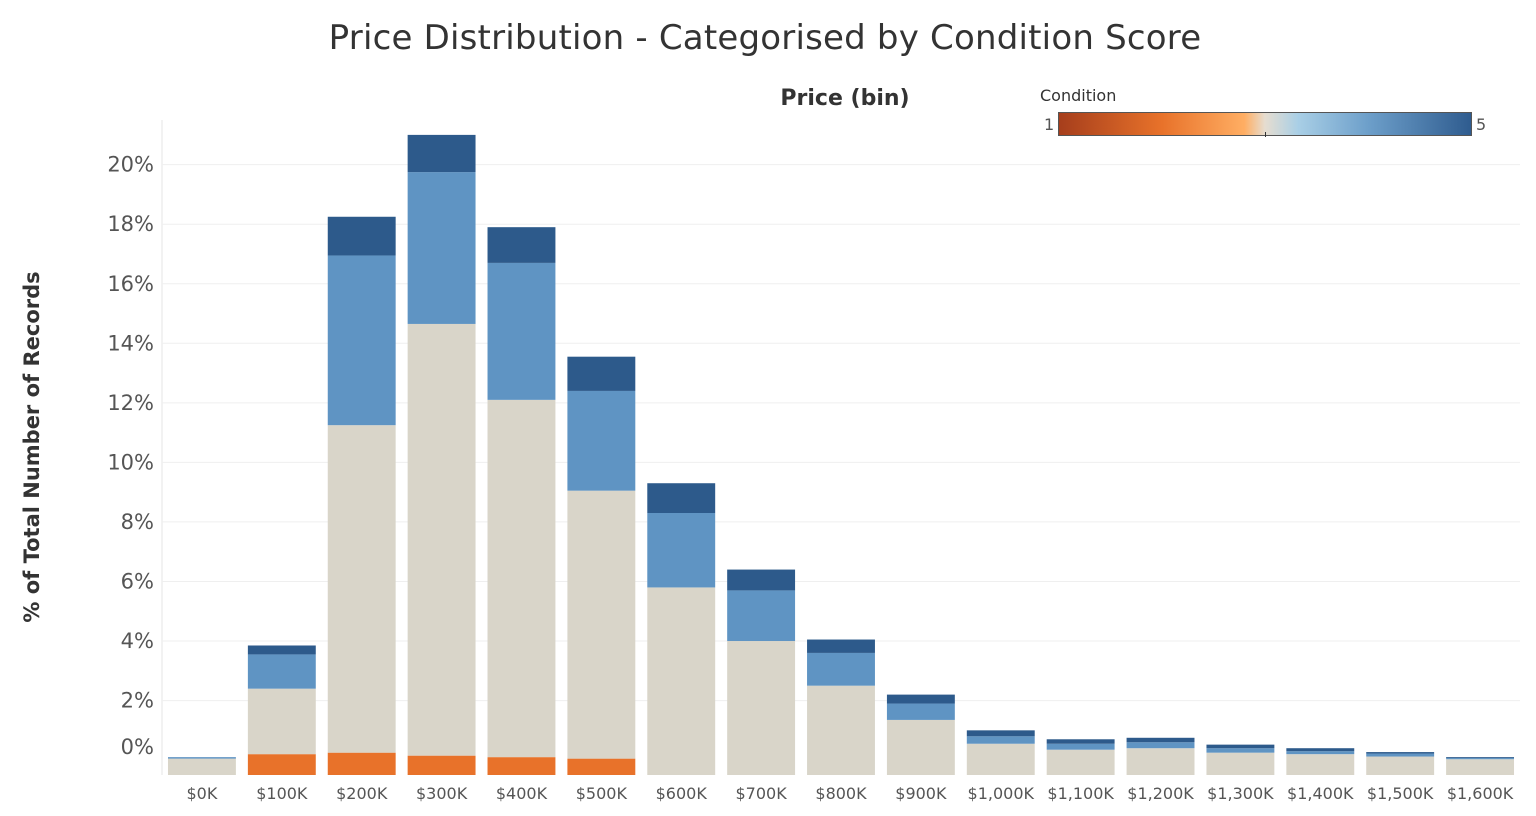  Describe the element at coordinates (1049, 124) in the screenshot. I see `legend-min-label: 1` at that location.